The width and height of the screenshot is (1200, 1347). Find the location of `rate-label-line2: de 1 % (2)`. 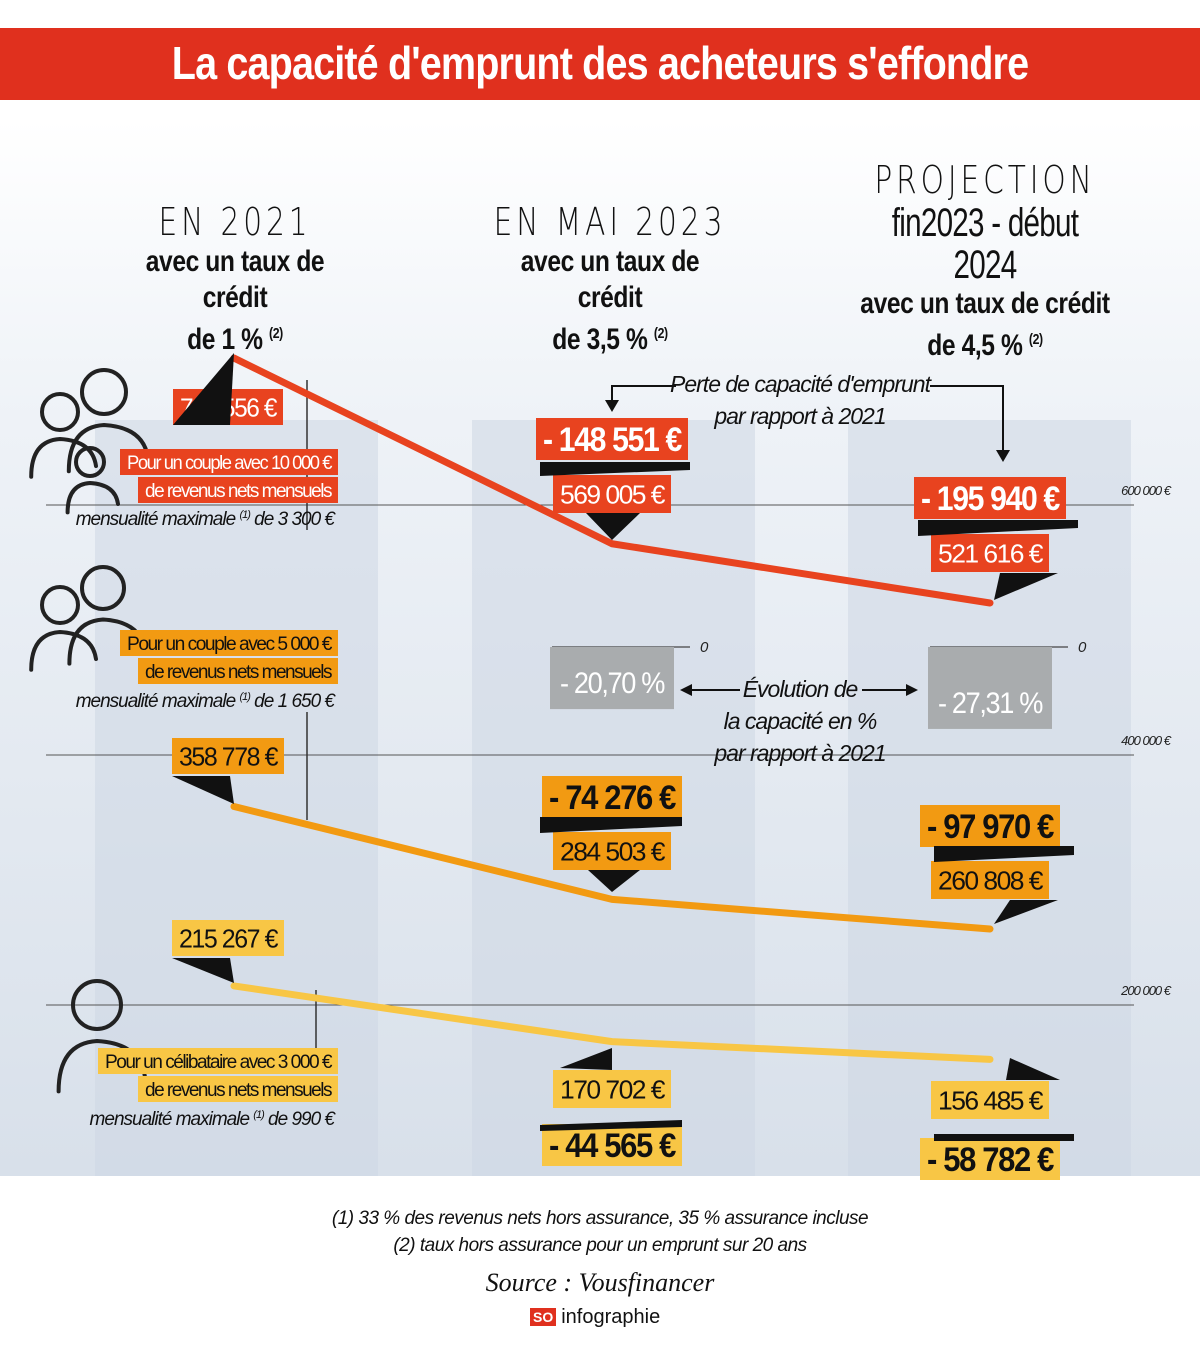

rate-label-line2: de 1 % (2) is located at coordinates (235, 337).